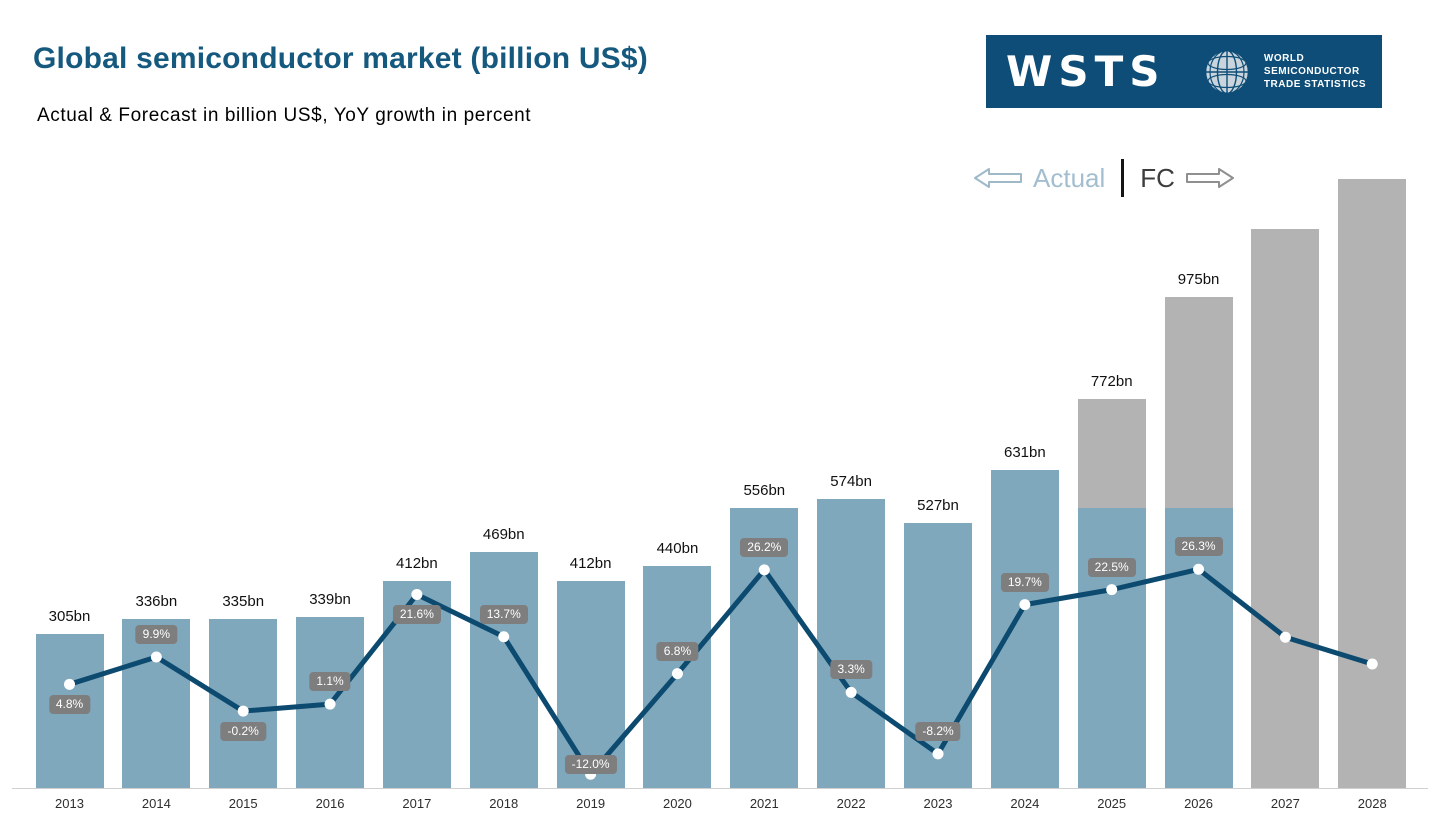 The height and width of the screenshot is (822, 1440). Describe the element at coordinates (1285, 803) in the screenshot. I see `year-label-2027: 2027` at that location.